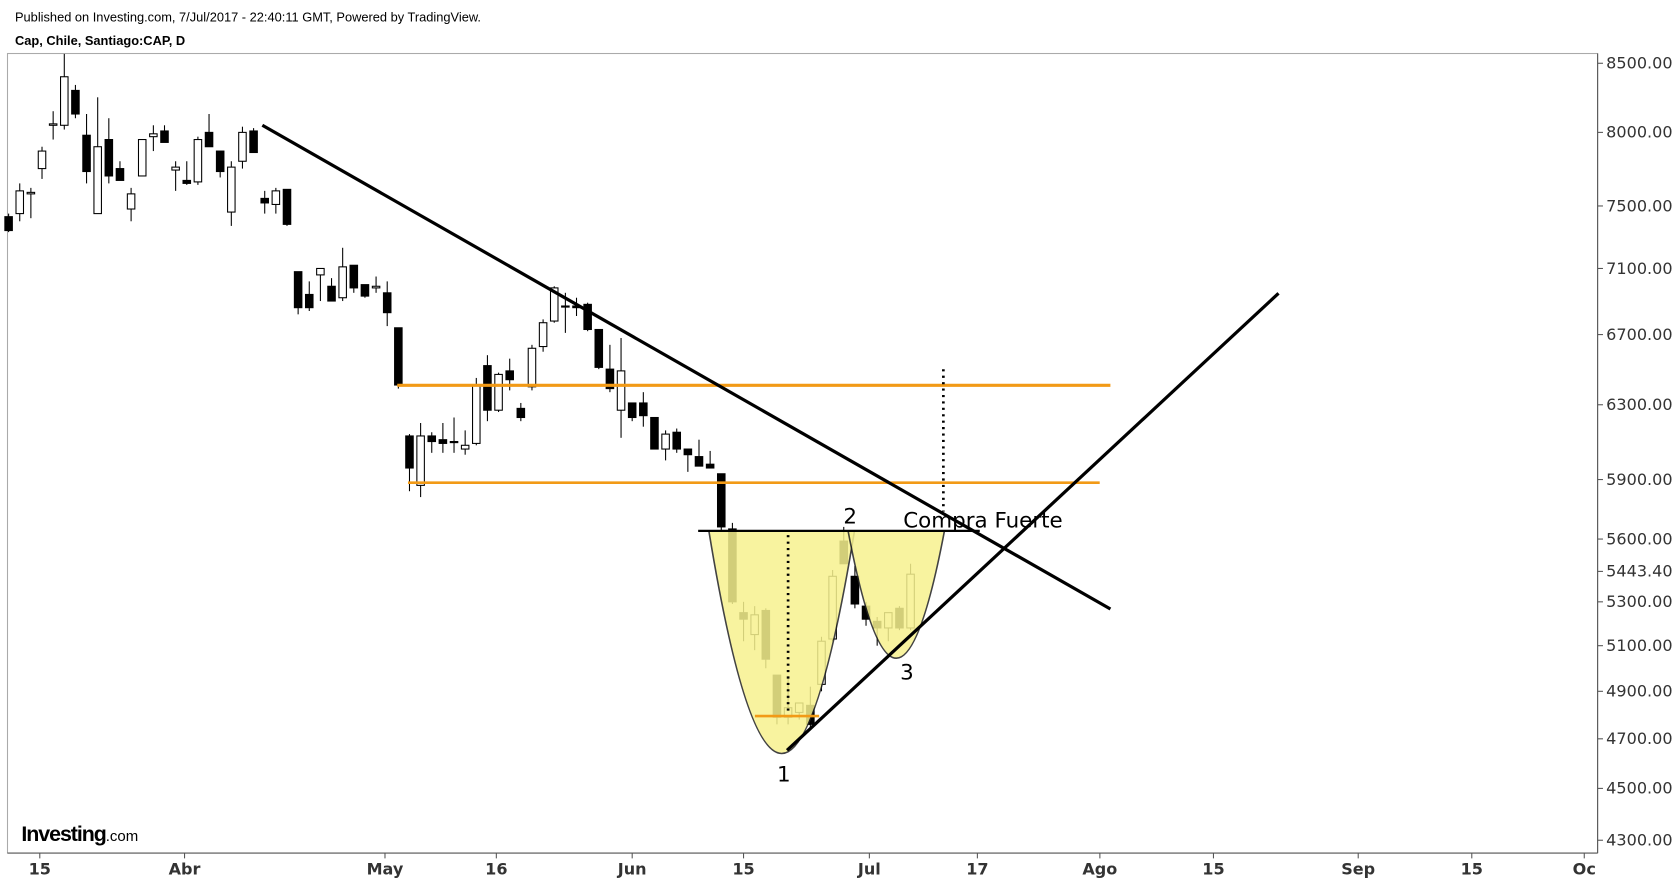 The height and width of the screenshot is (883, 1679). Describe the element at coordinates (1639, 334) in the screenshot. I see `y-tick-label: 6700.00` at that location.